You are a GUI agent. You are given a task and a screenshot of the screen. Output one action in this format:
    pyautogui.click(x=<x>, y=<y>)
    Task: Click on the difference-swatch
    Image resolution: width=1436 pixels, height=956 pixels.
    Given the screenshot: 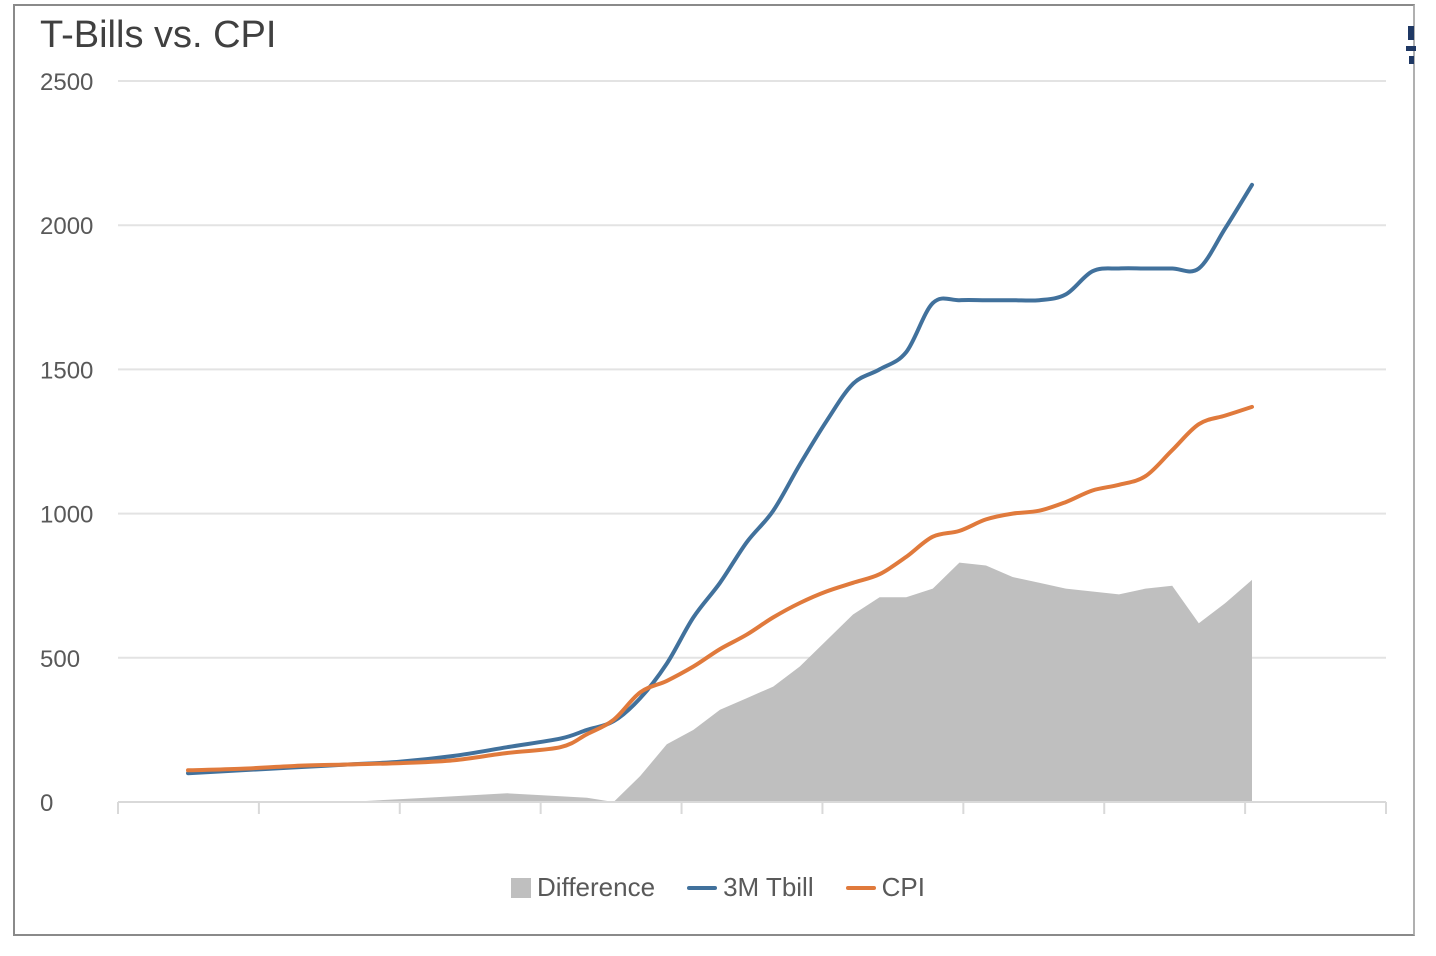 What is the action you would take?
    pyautogui.click(x=521, y=887)
    